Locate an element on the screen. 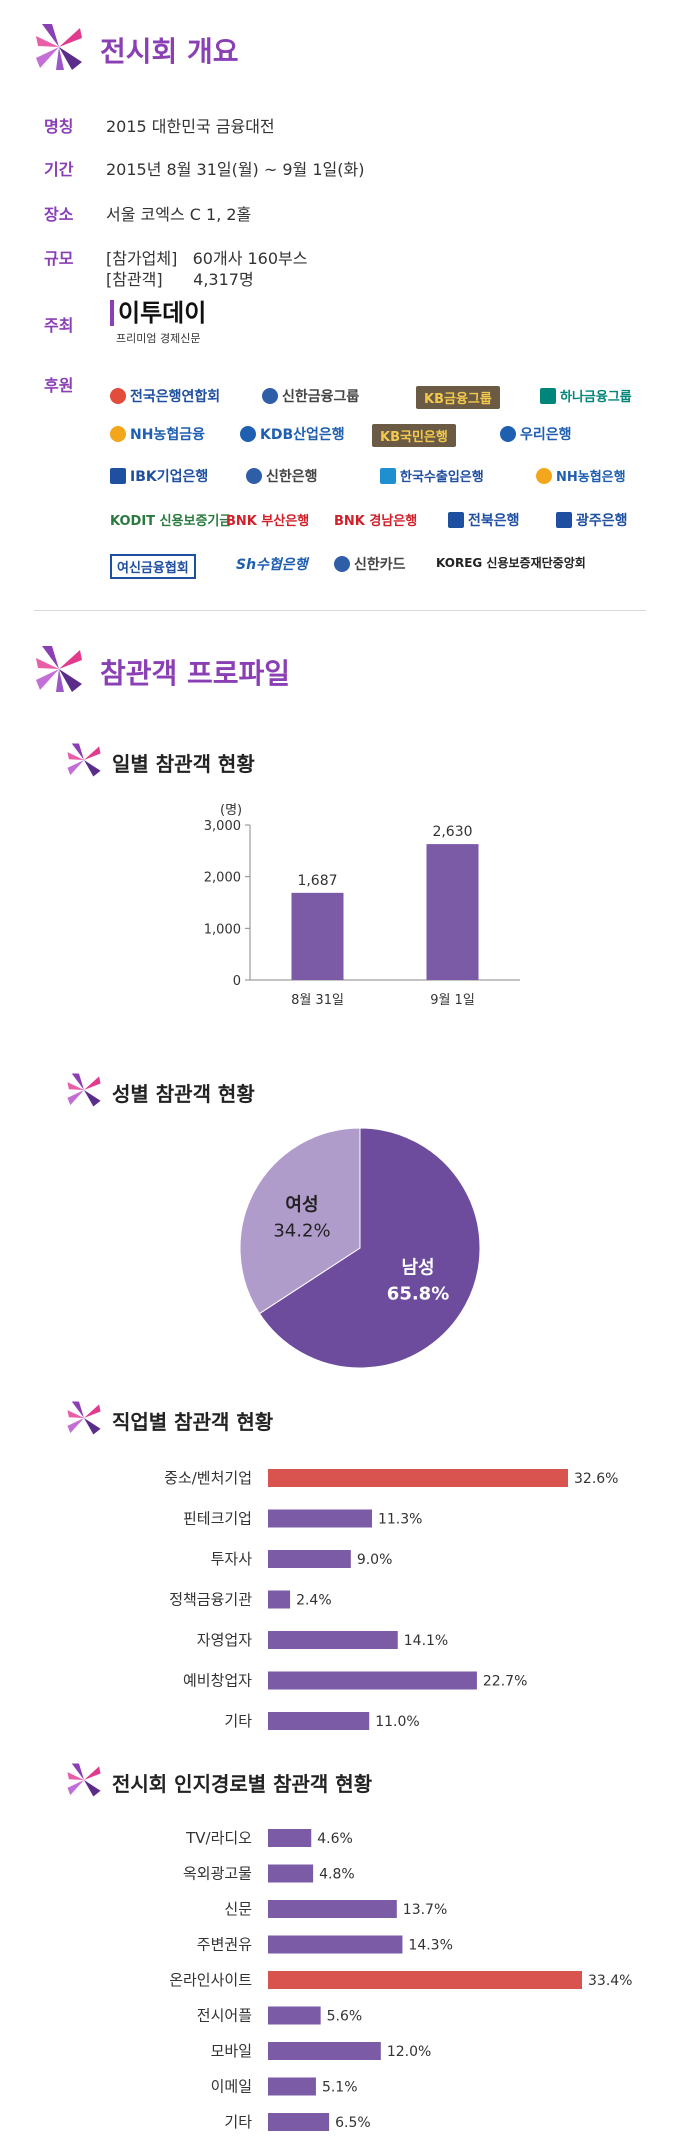  bar-value-label: 1,687 is located at coordinates (317, 881).